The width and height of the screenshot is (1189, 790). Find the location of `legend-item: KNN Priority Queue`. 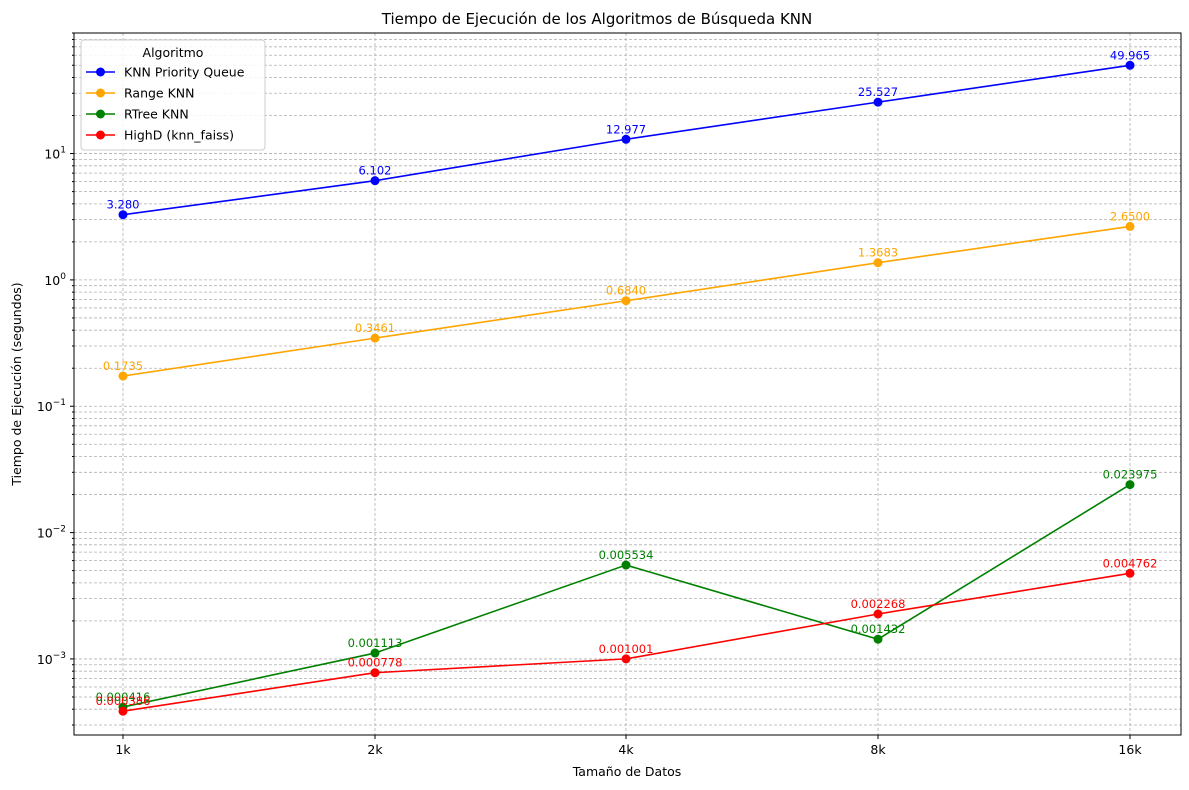

legend-item: KNN Priority Queue is located at coordinates (165, 72).